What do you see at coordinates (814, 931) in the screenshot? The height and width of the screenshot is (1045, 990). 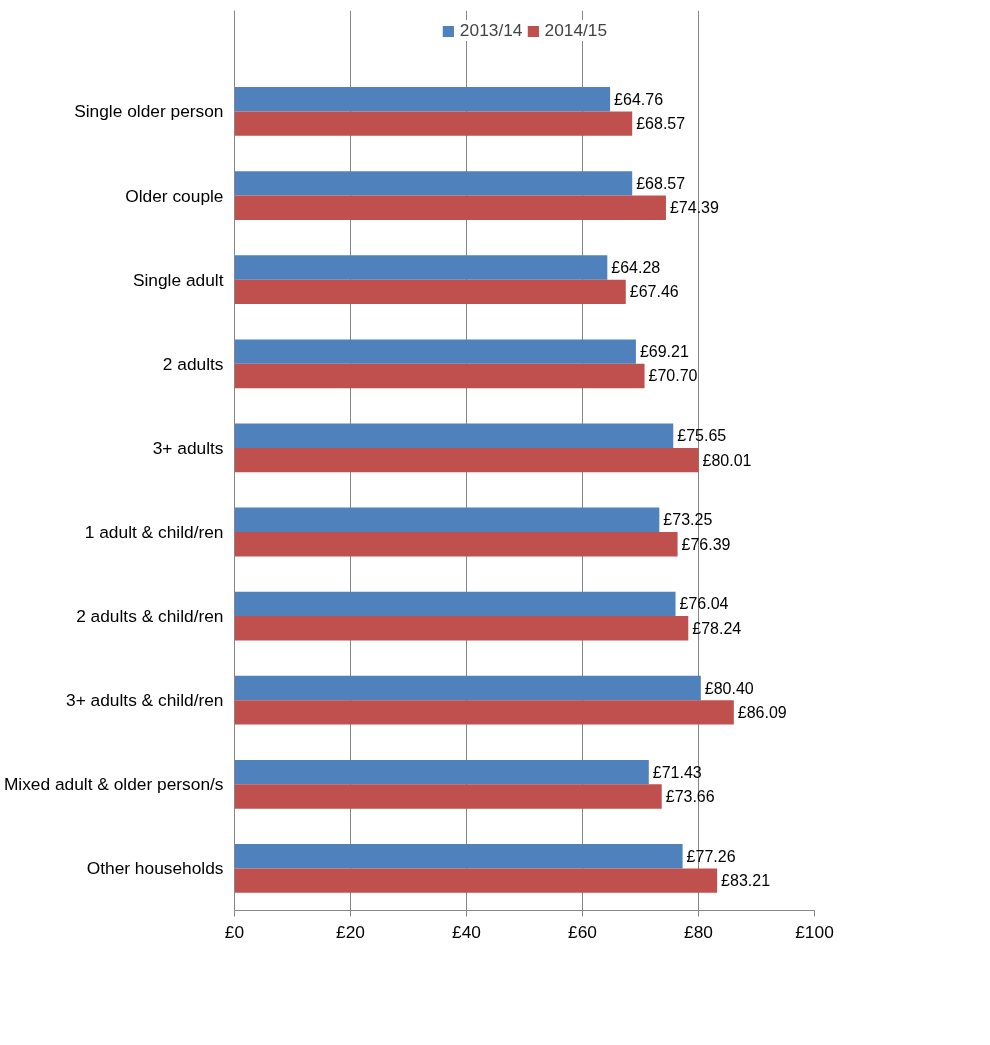 I see `x-tick-label: £100` at bounding box center [814, 931].